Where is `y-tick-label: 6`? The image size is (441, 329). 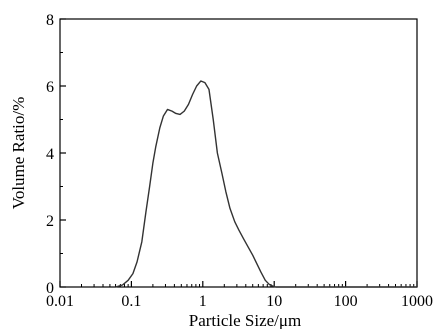 y-tick-label: 6 is located at coordinates (50, 87).